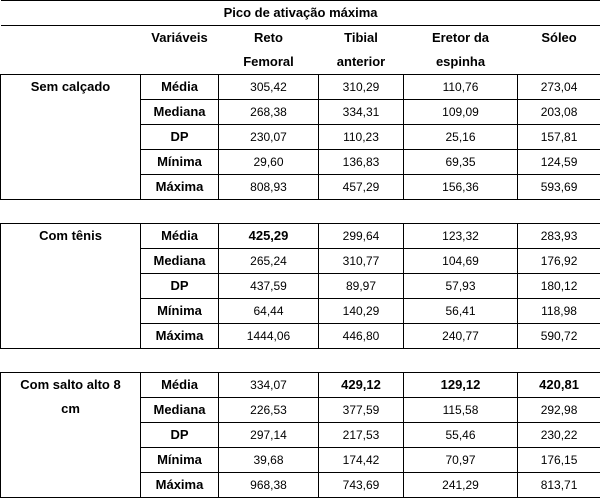  What do you see at coordinates (361, 485) in the screenshot?
I see `value-cell: 743,69` at bounding box center [361, 485].